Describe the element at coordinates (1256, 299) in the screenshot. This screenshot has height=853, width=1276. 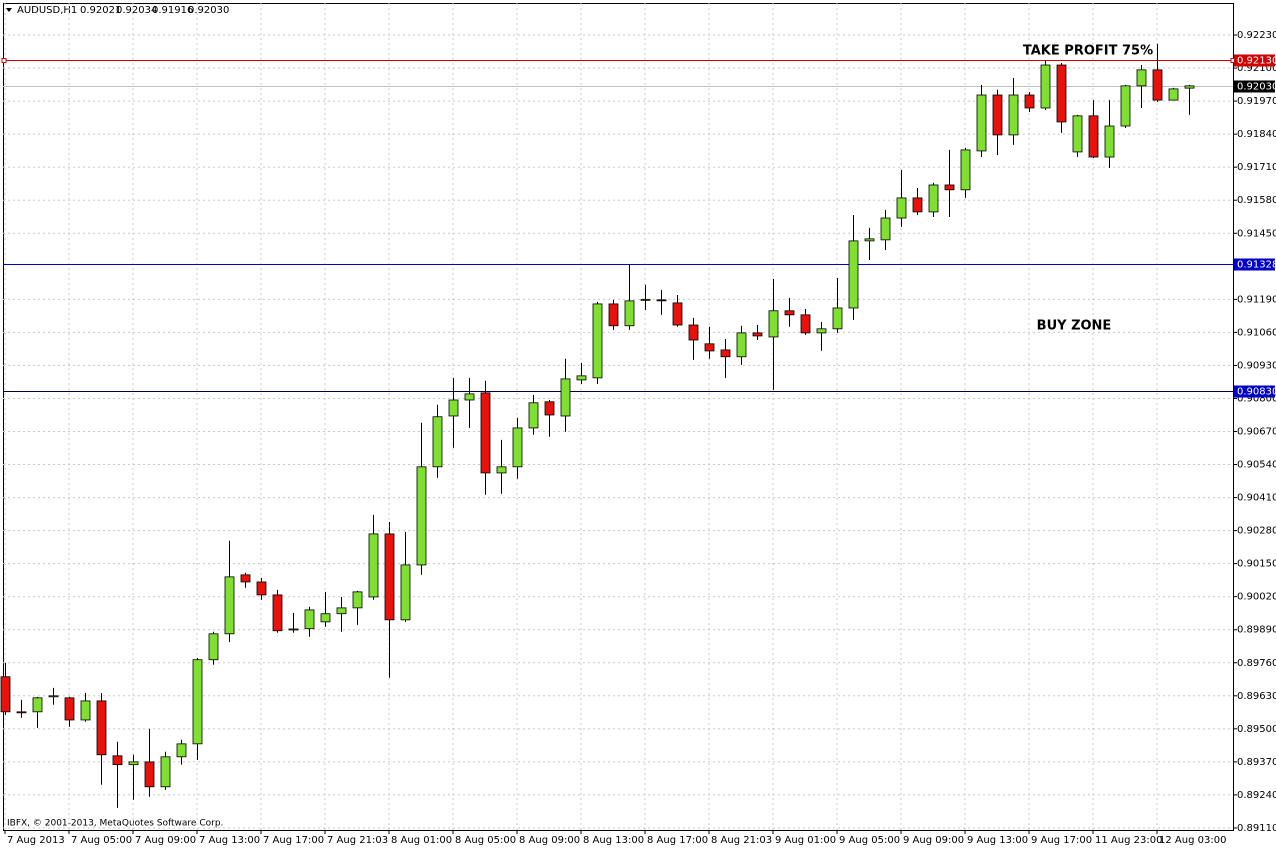
I see `y-tick-label: 0.91190` at that location.